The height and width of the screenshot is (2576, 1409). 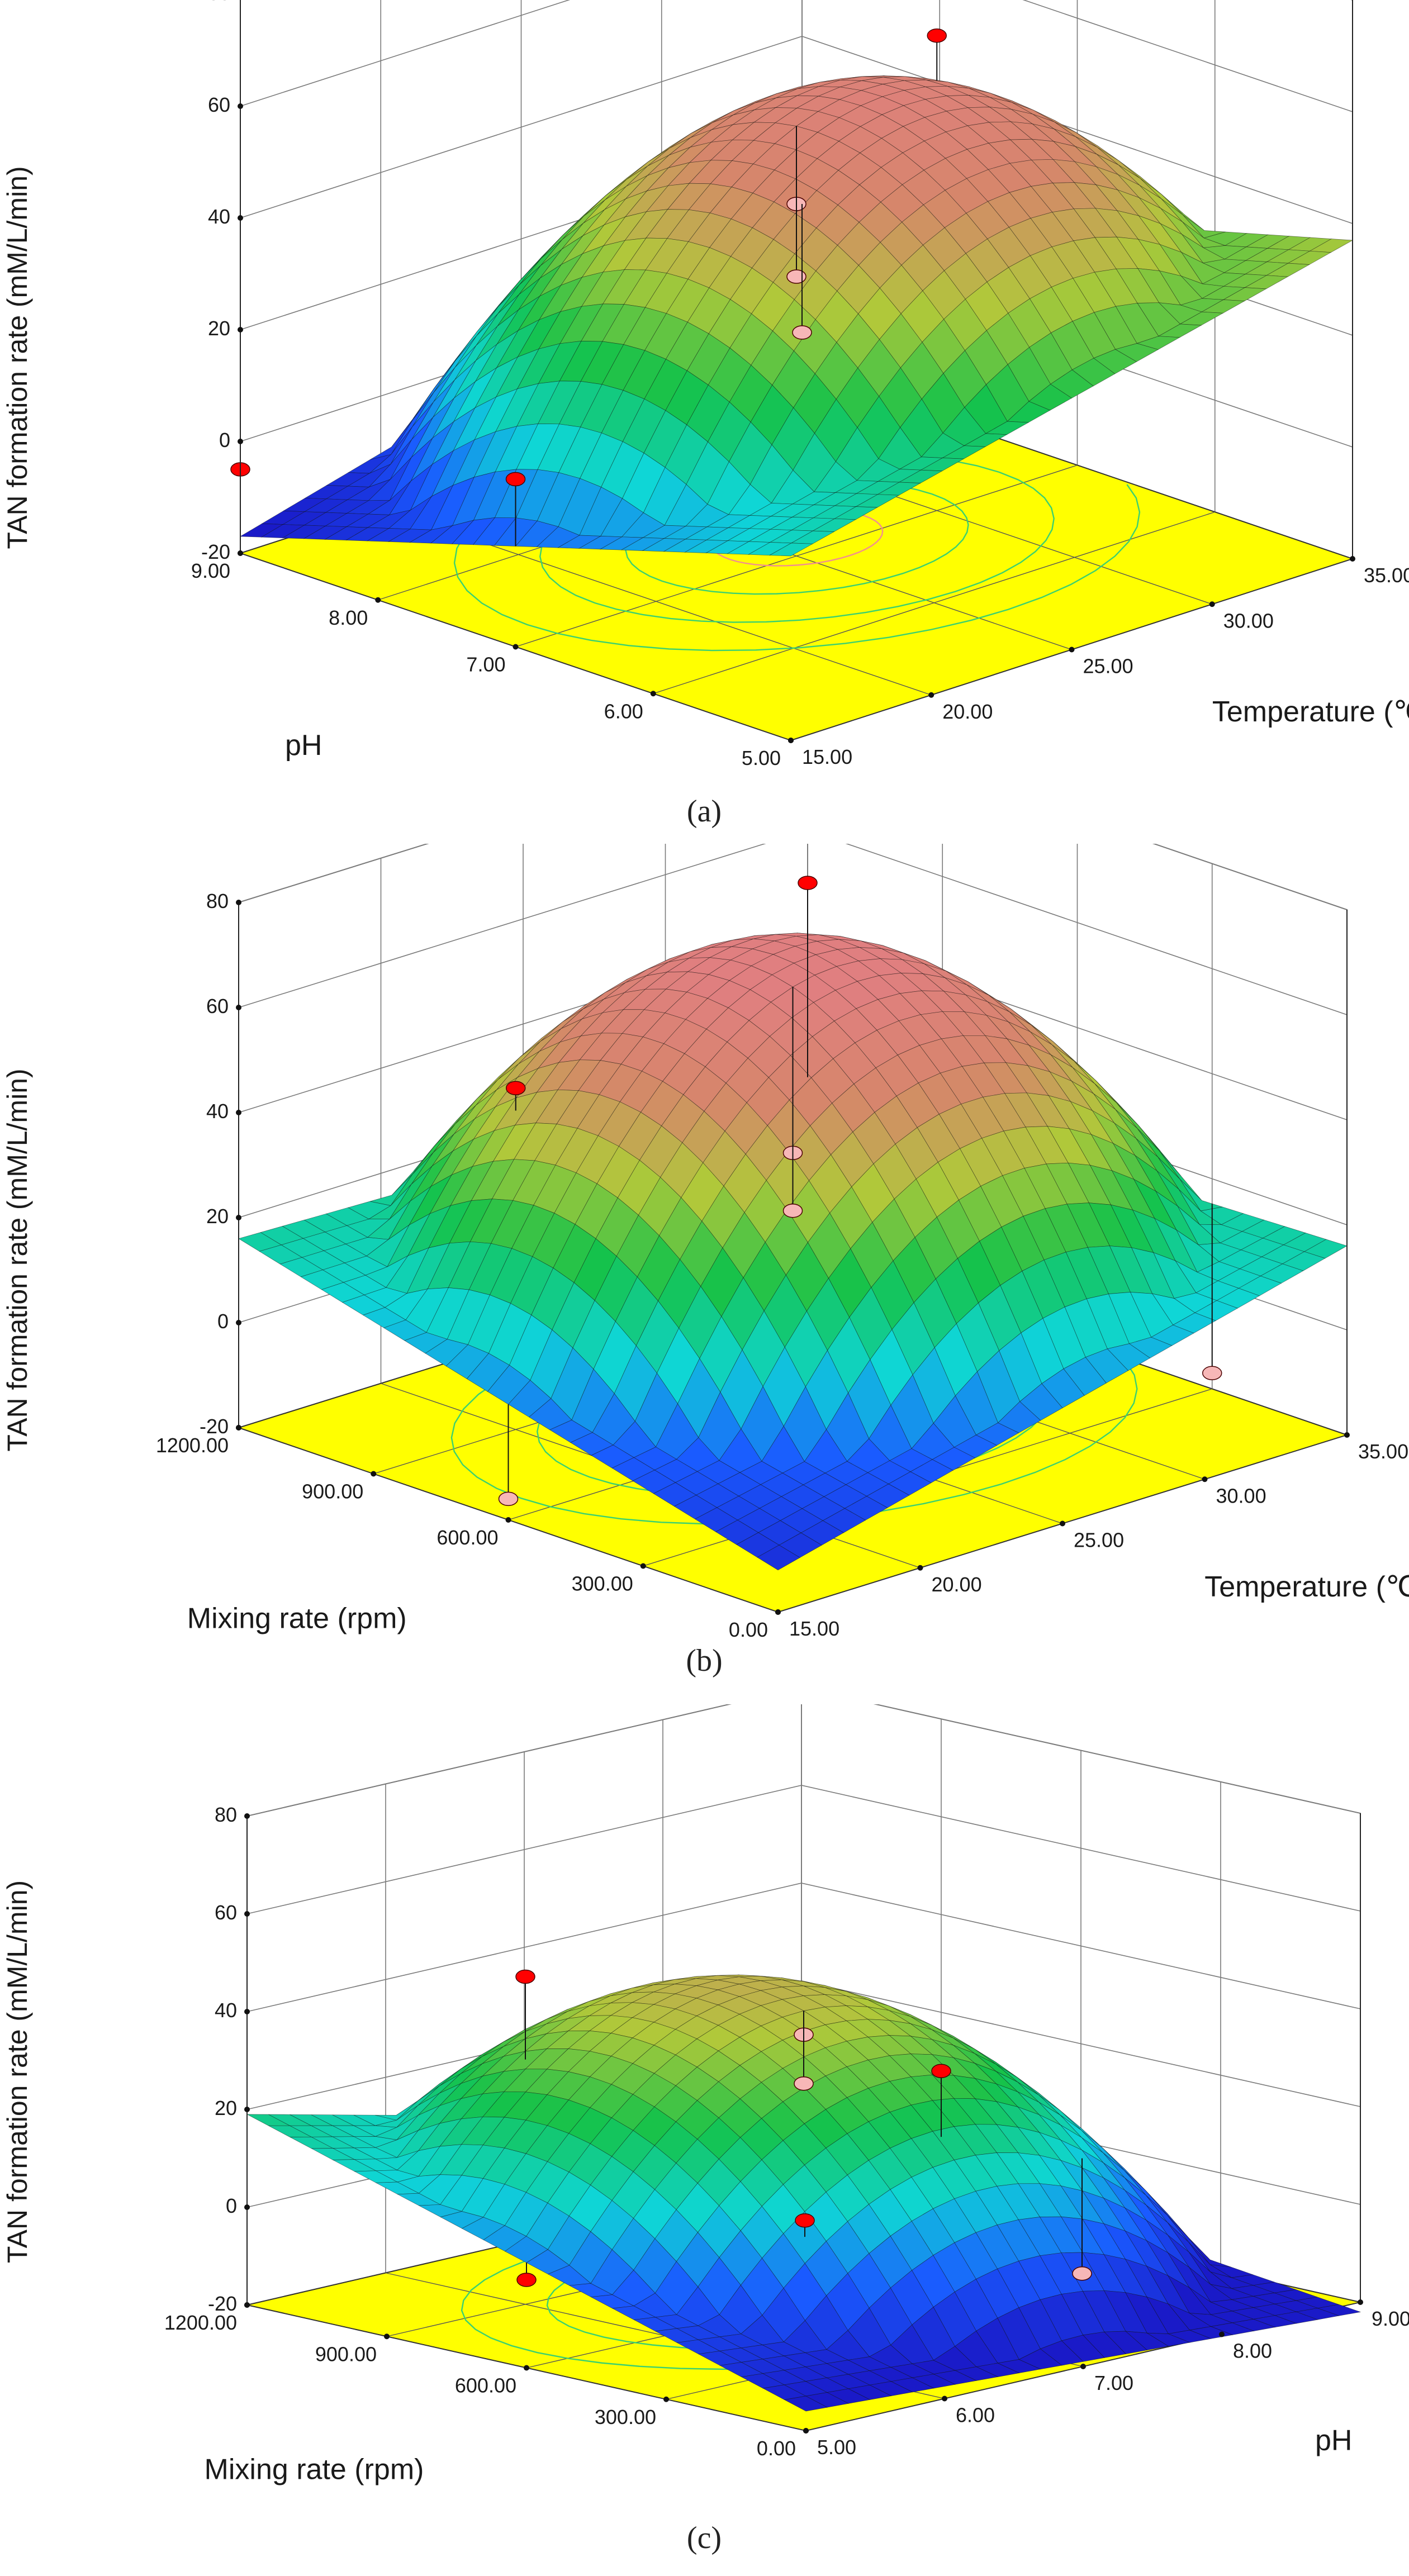 I want to click on floor-gridline, so click(x=796, y=556).